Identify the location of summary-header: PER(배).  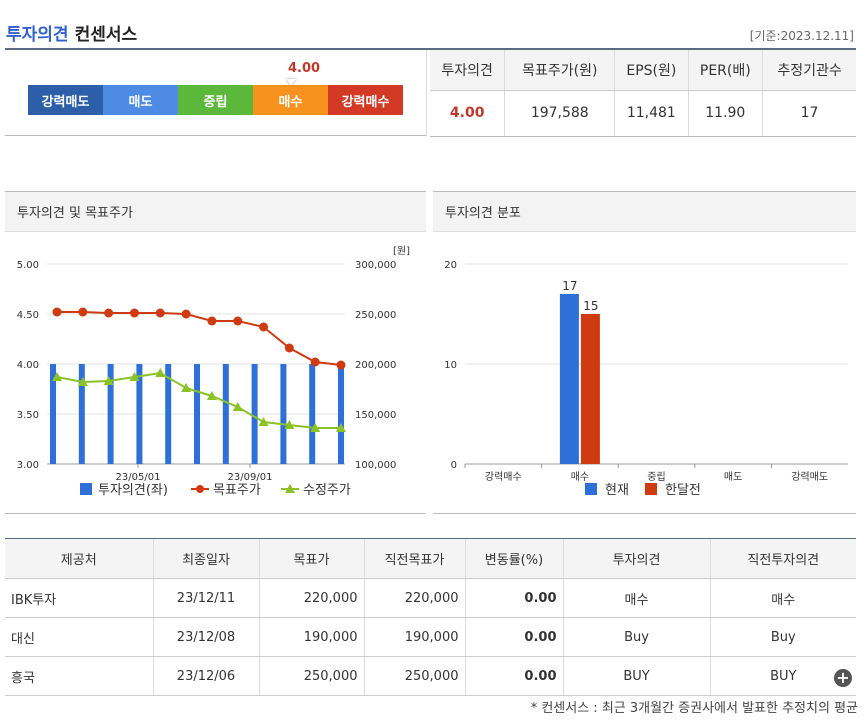
(725, 70).